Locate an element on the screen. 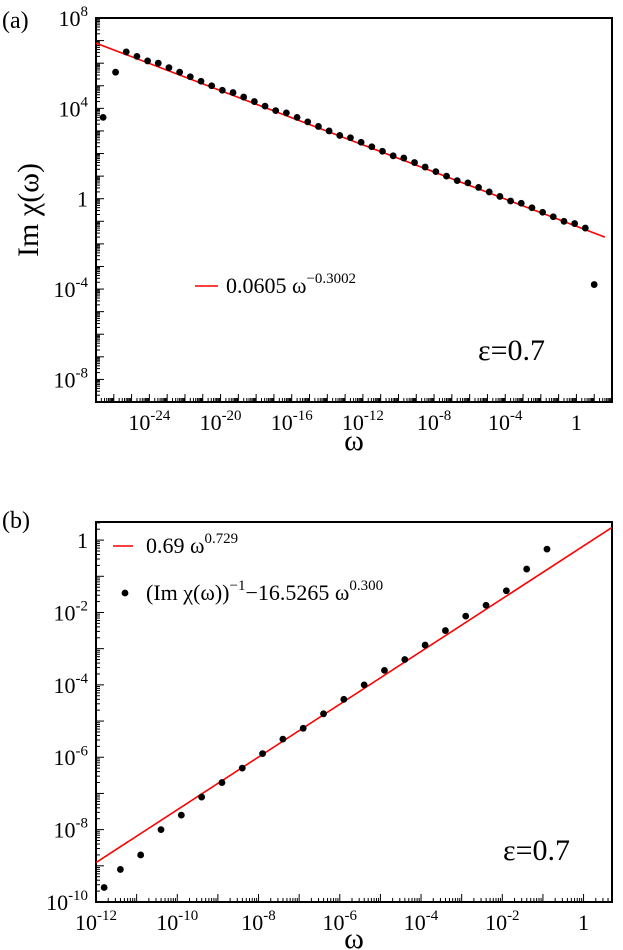 The width and height of the screenshot is (623, 950). y-axis-label: Im χ(ω) is located at coordinates (28, 210).